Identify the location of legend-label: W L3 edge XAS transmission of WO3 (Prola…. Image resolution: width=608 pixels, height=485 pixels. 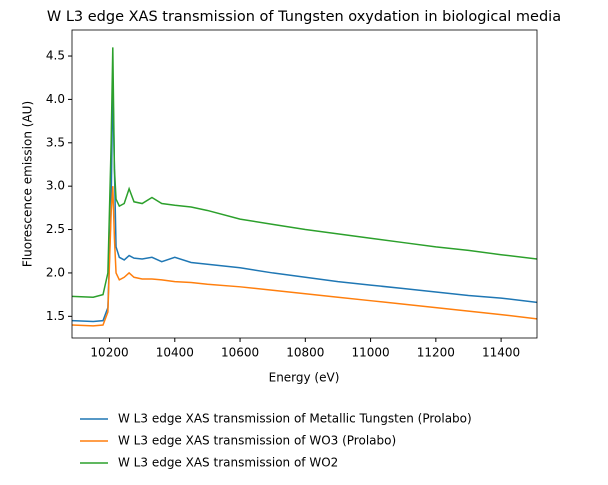
(257, 441).